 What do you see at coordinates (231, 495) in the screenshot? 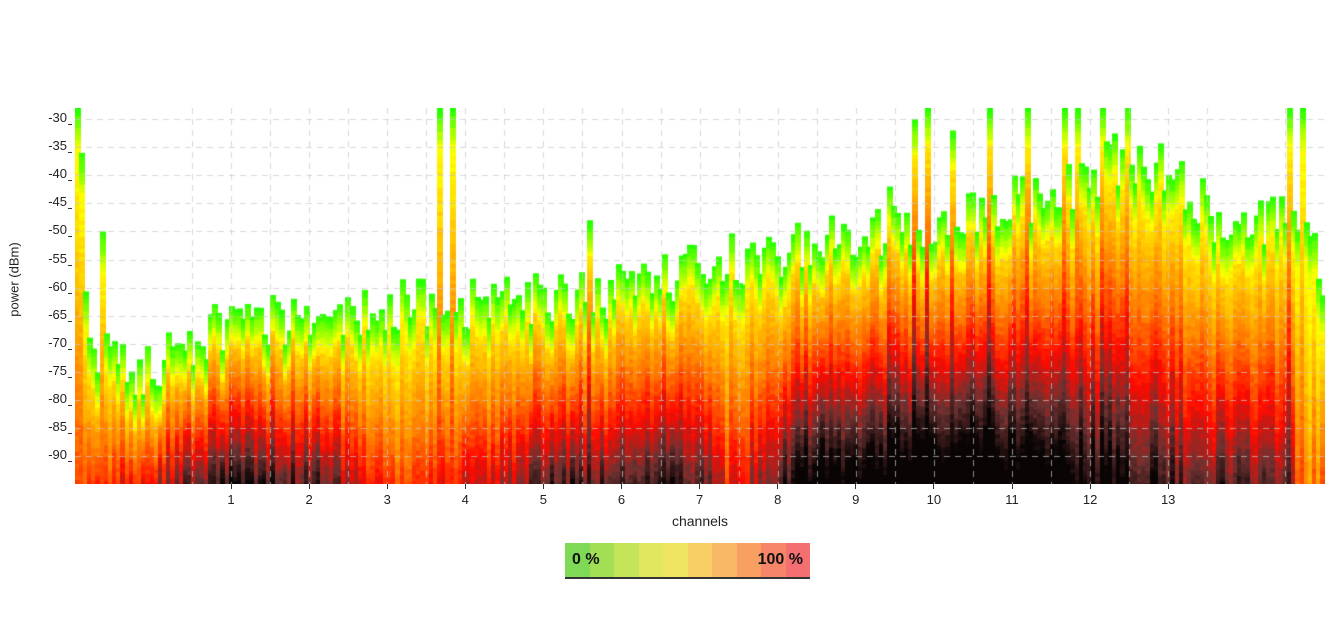
I see `x-tick: 1` at bounding box center [231, 495].